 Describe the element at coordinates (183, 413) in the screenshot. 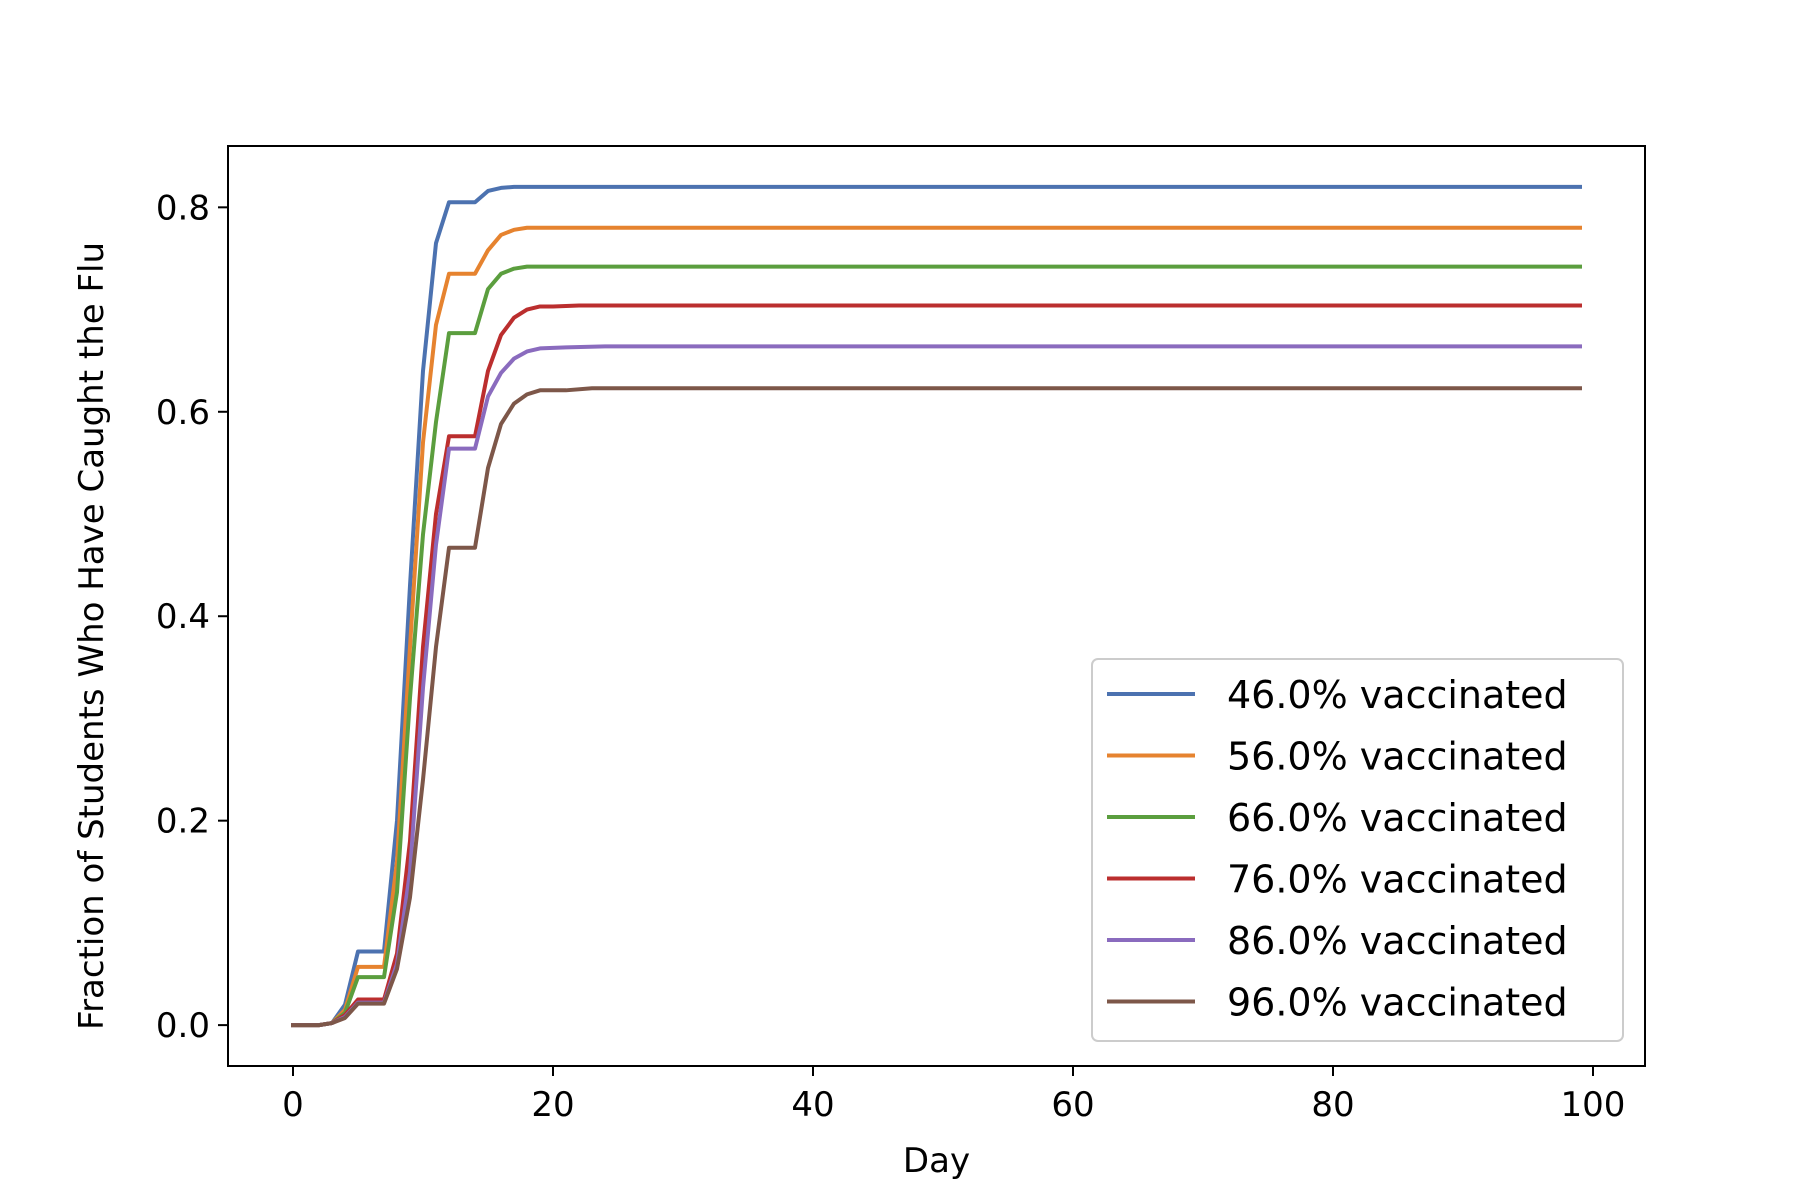

I see `y-tick-label: 0.6` at that location.